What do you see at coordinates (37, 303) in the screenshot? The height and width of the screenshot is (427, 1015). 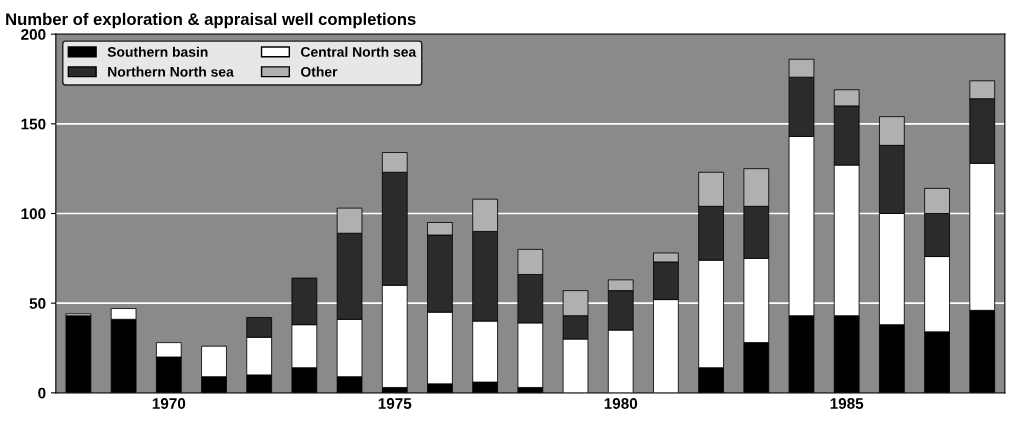 I see `y-tick-label: 50` at bounding box center [37, 303].